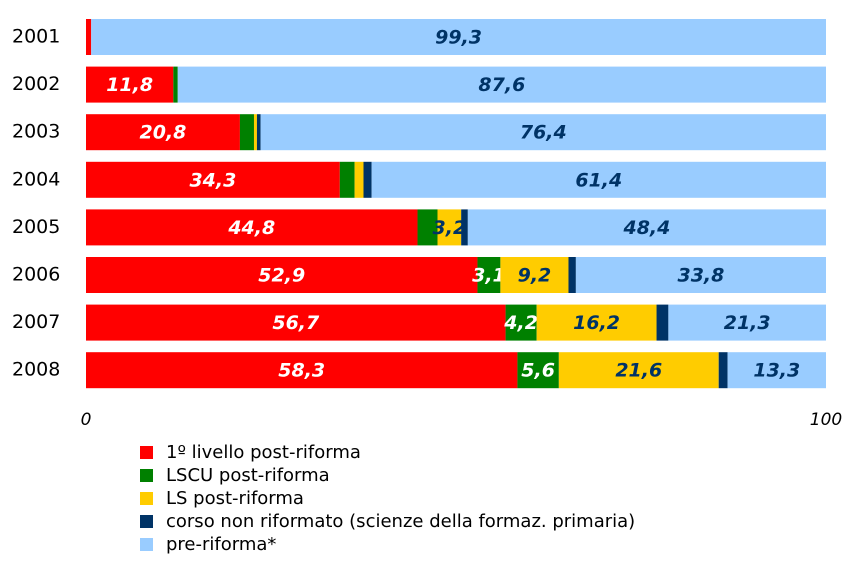 This screenshot has height=567, width=846. I want to click on data-label: 9,2, so click(535, 276).